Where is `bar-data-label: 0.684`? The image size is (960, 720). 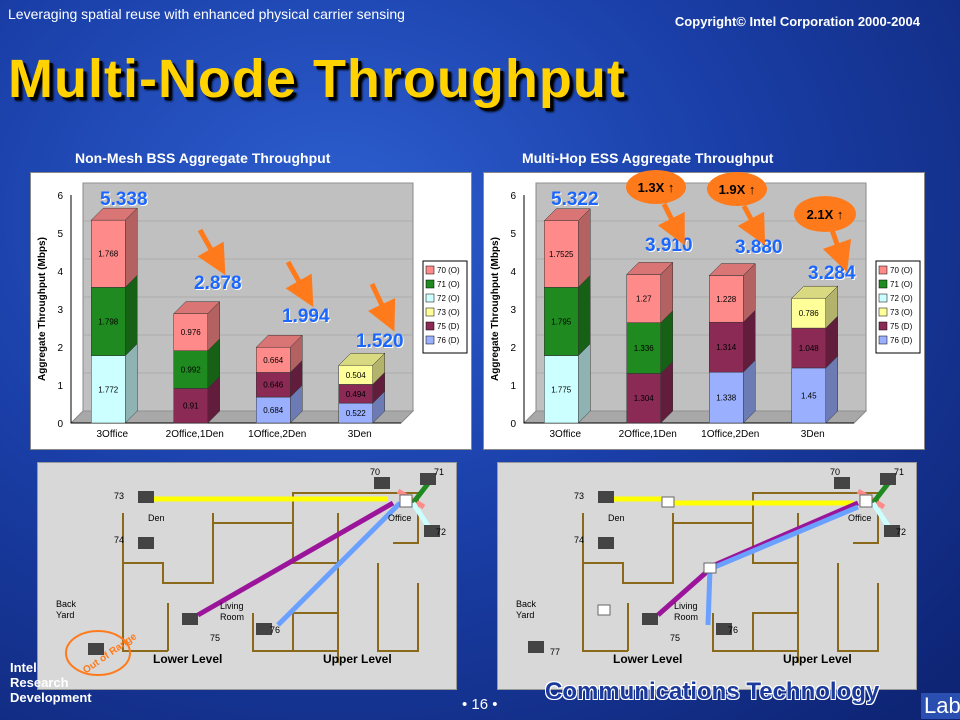
bar-data-label: 0.684 is located at coordinates (273, 410).